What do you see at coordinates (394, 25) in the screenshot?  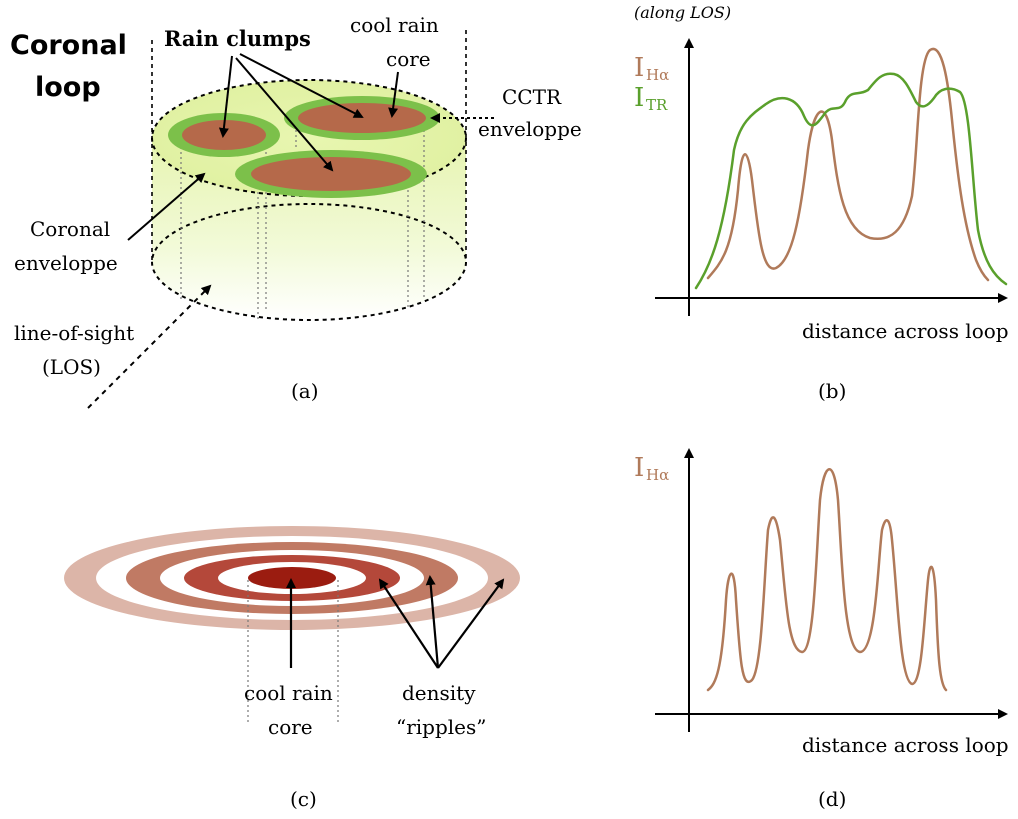 I see `cool-rain-core-label-line1: cool rain` at bounding box center [394, 25].